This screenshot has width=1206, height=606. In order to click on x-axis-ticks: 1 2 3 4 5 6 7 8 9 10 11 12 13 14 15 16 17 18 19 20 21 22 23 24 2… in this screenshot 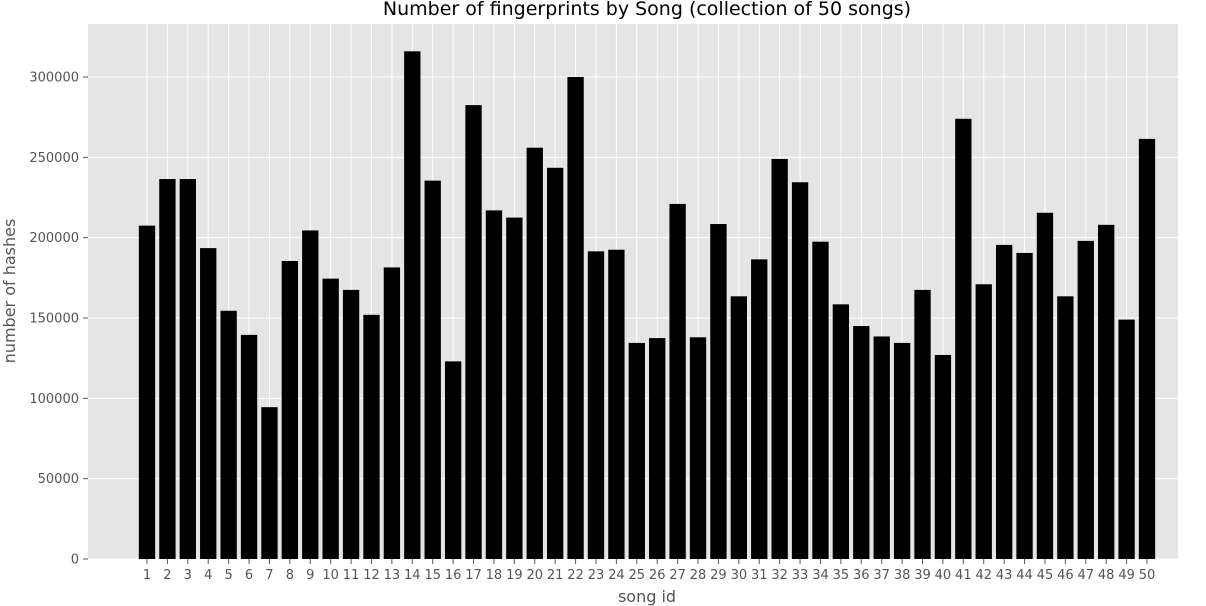, I will do `click(649, 571)`.